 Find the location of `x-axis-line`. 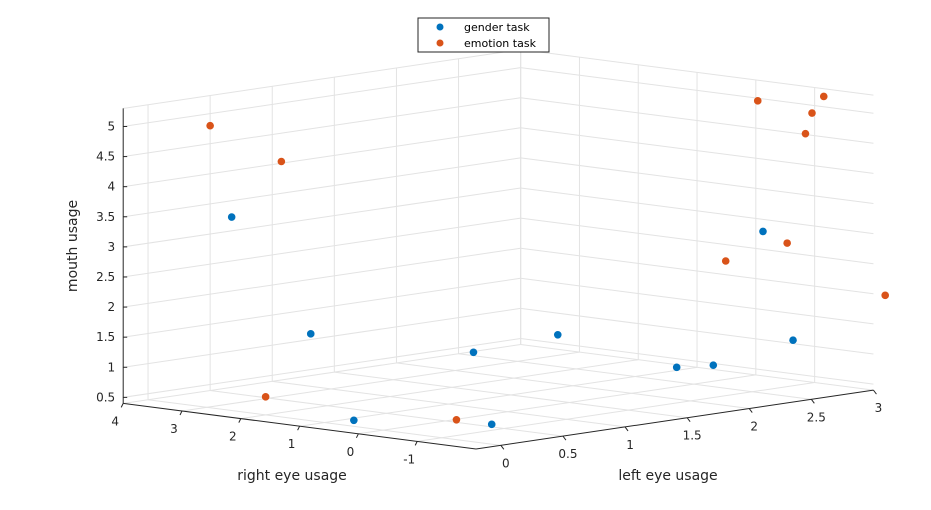

x-axis-line is located at coordinates (674, 419).